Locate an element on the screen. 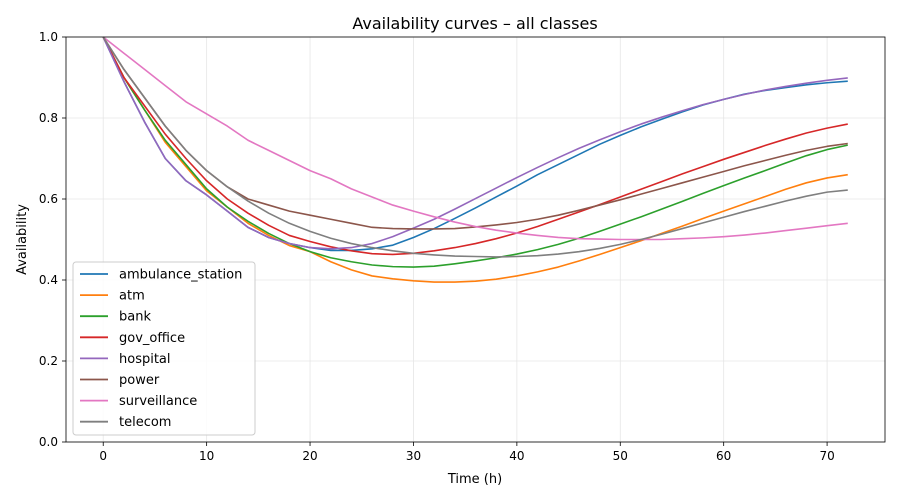  legend-label-bank: bank is located at coordinates (135, 317).